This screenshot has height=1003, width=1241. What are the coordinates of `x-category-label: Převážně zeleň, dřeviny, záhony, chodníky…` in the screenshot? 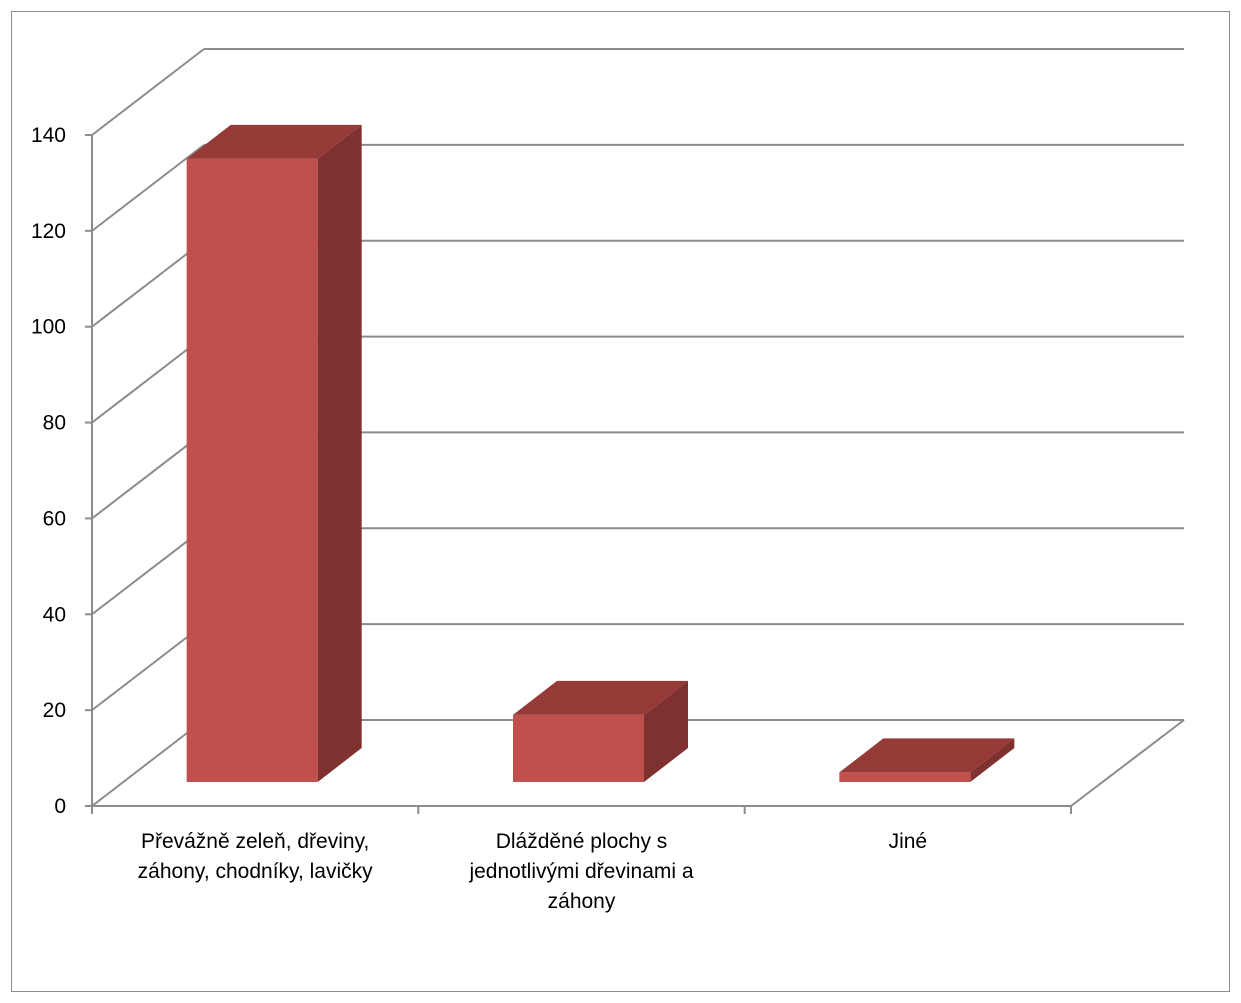 It's located at (255, 856).